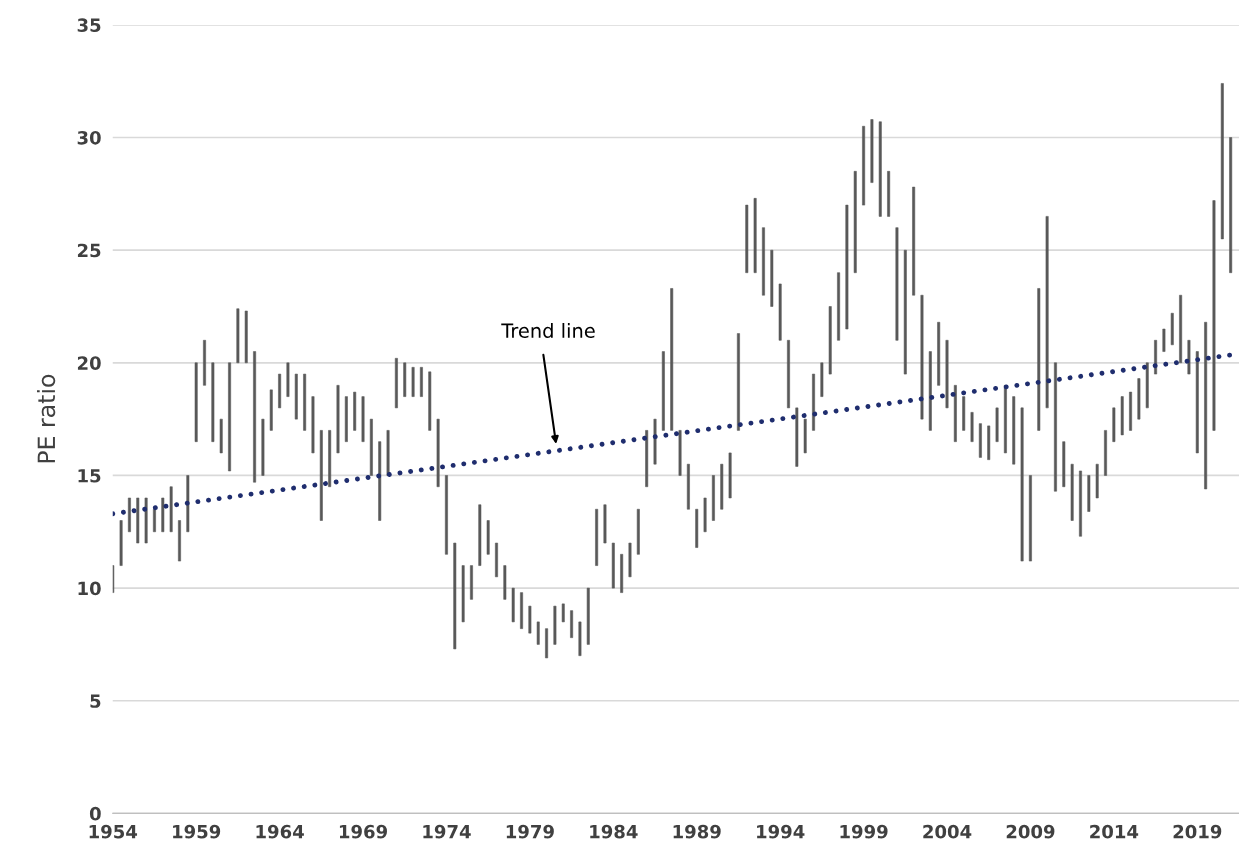  What do you see at coordinates (781, 831) in the screenshot?
I see `x-tick-label: 1994` at bounding box center [781, 831].